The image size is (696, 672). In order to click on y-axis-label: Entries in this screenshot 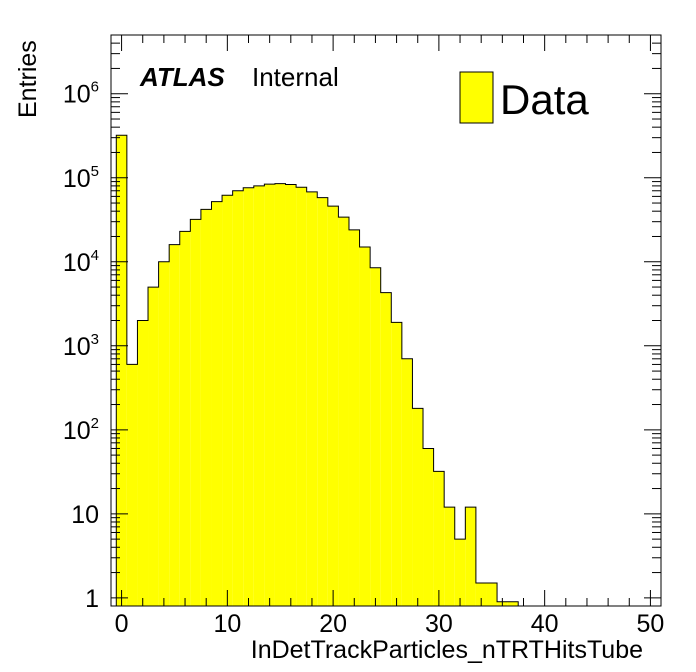, I will do `click(28, 79)`.